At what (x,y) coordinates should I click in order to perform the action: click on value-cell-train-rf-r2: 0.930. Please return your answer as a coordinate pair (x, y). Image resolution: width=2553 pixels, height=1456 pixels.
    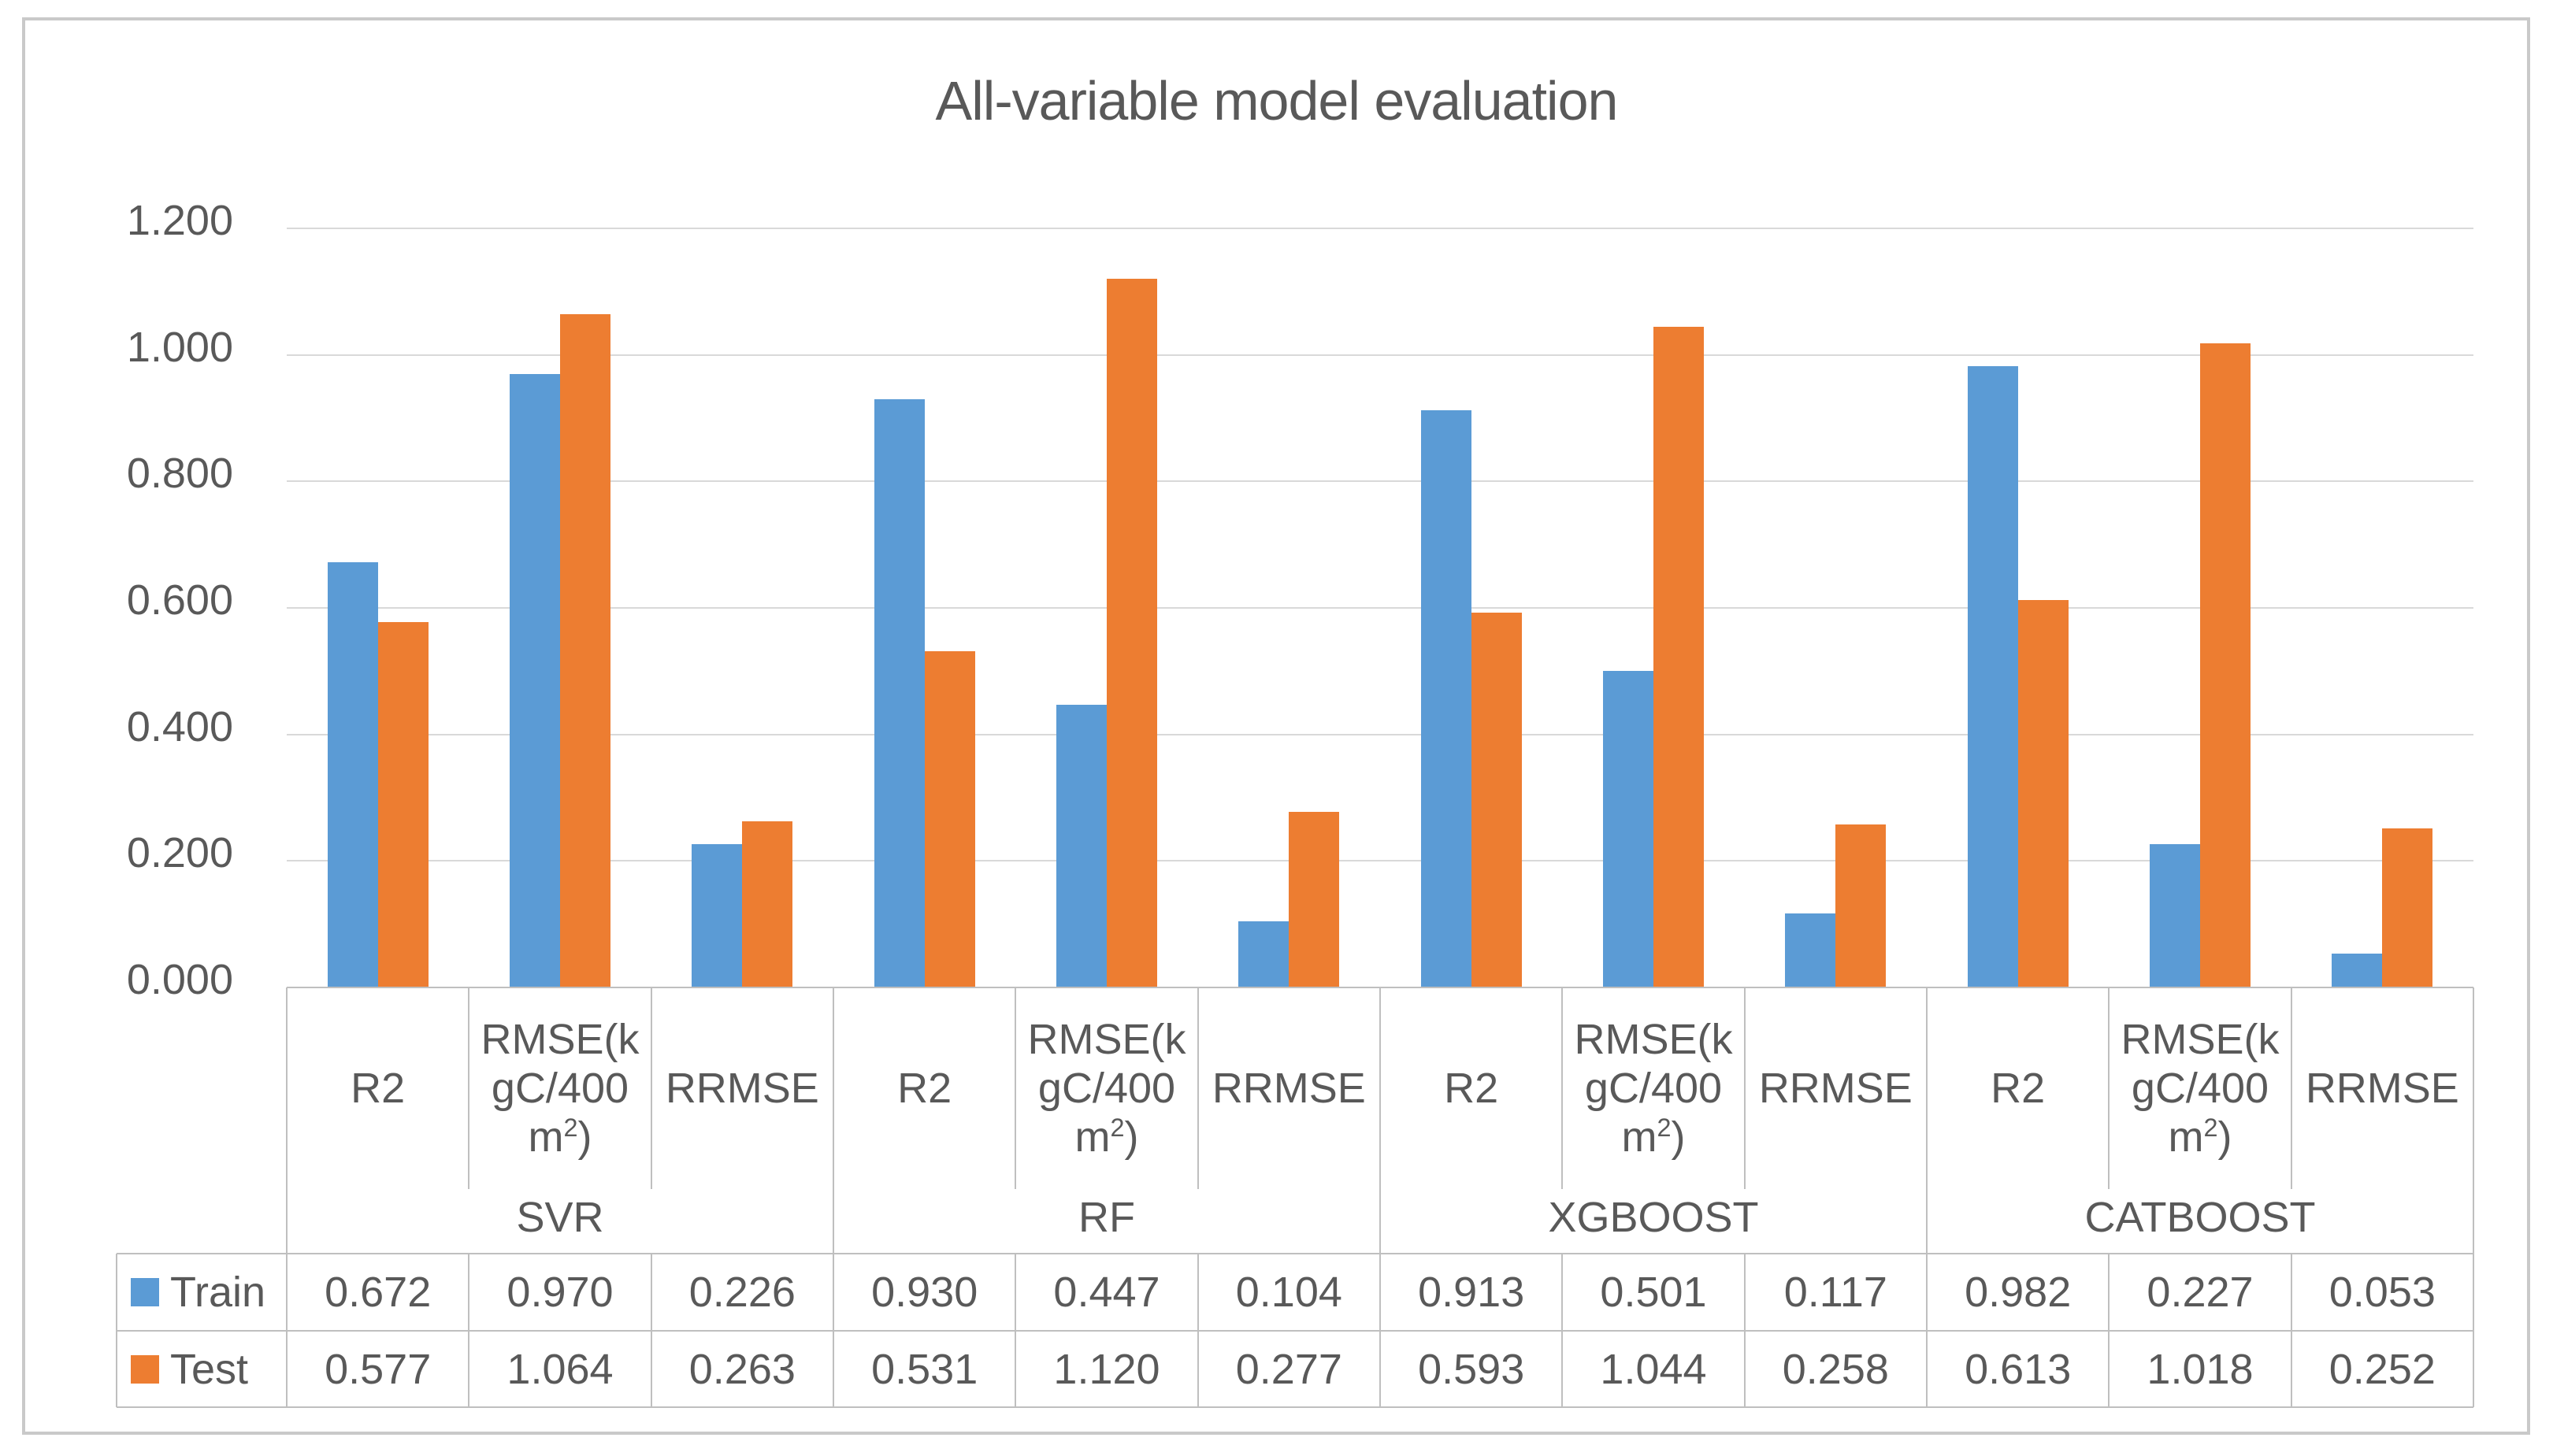
    Looking at the image, I should click on (924, 1292).